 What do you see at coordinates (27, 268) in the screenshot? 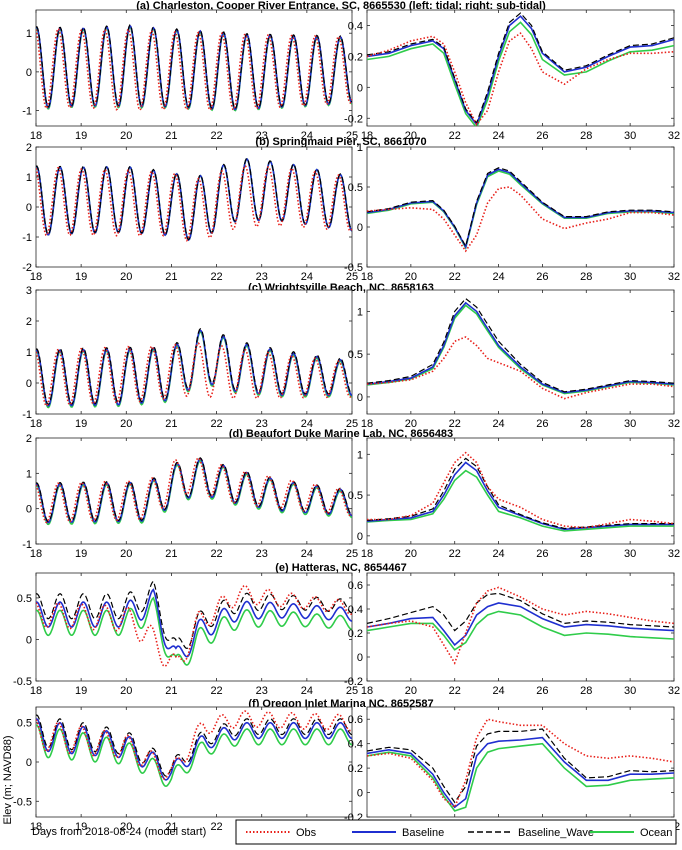
I see `y-tick-label: -2` at bounding box center [27, 268].